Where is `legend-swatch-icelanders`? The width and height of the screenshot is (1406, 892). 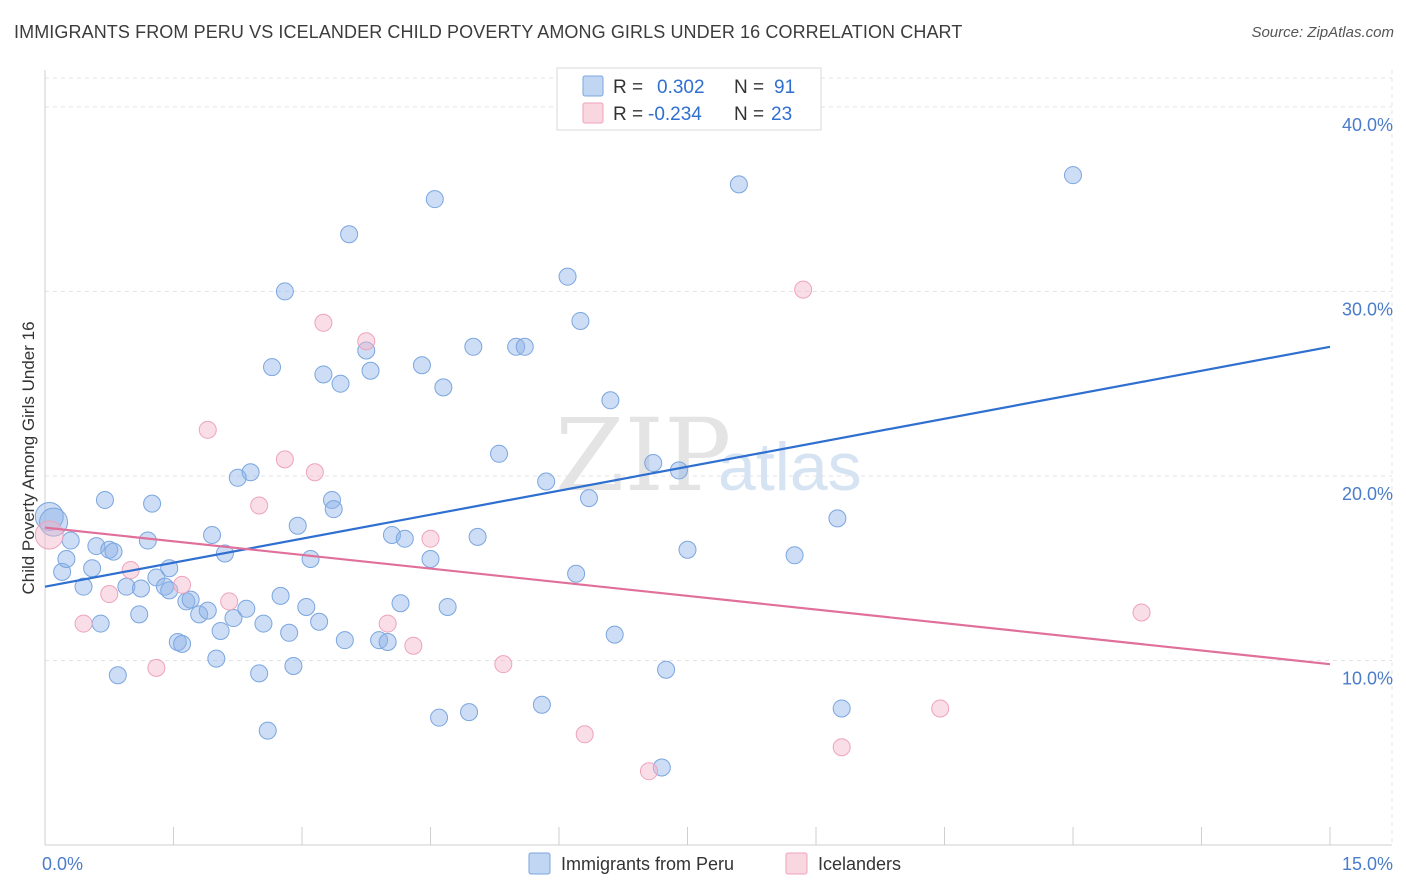
legend-swatch-icelanders is located at coordinates (593, 113).